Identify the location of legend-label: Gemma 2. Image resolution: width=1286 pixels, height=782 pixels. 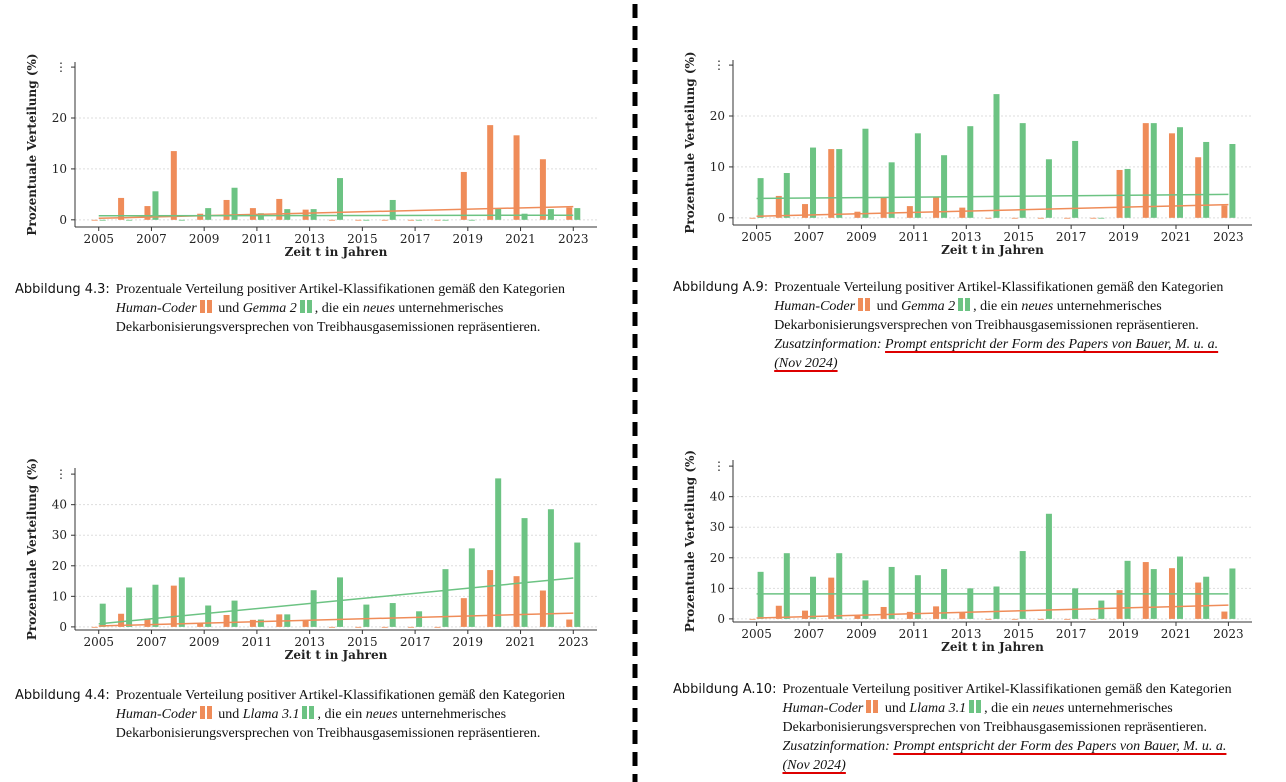
(928, 306).